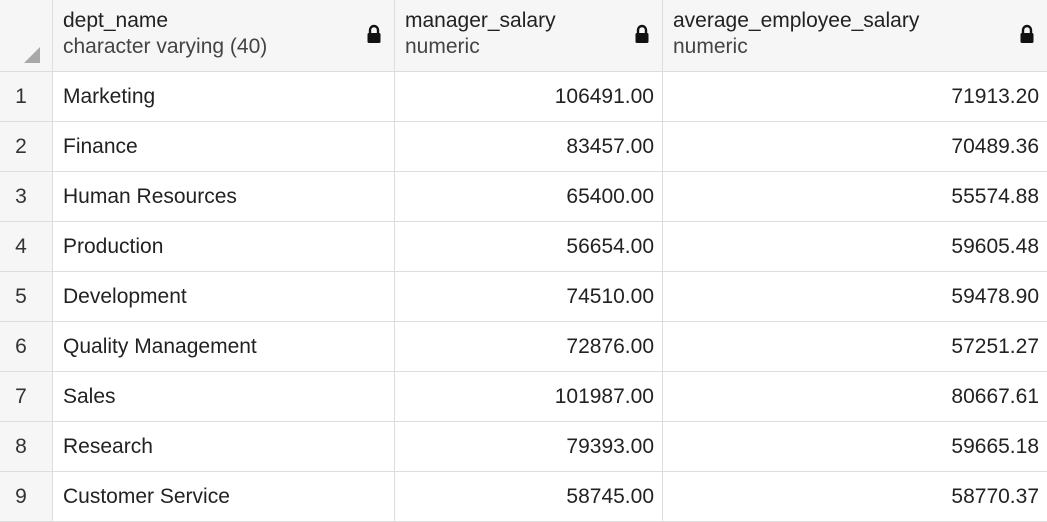 This screenshot has height=522, width=1047. Describe the element at coordinates (855, 197) in the screenshot. I see `cell-average-employee-salary: 55574.88` at that location.